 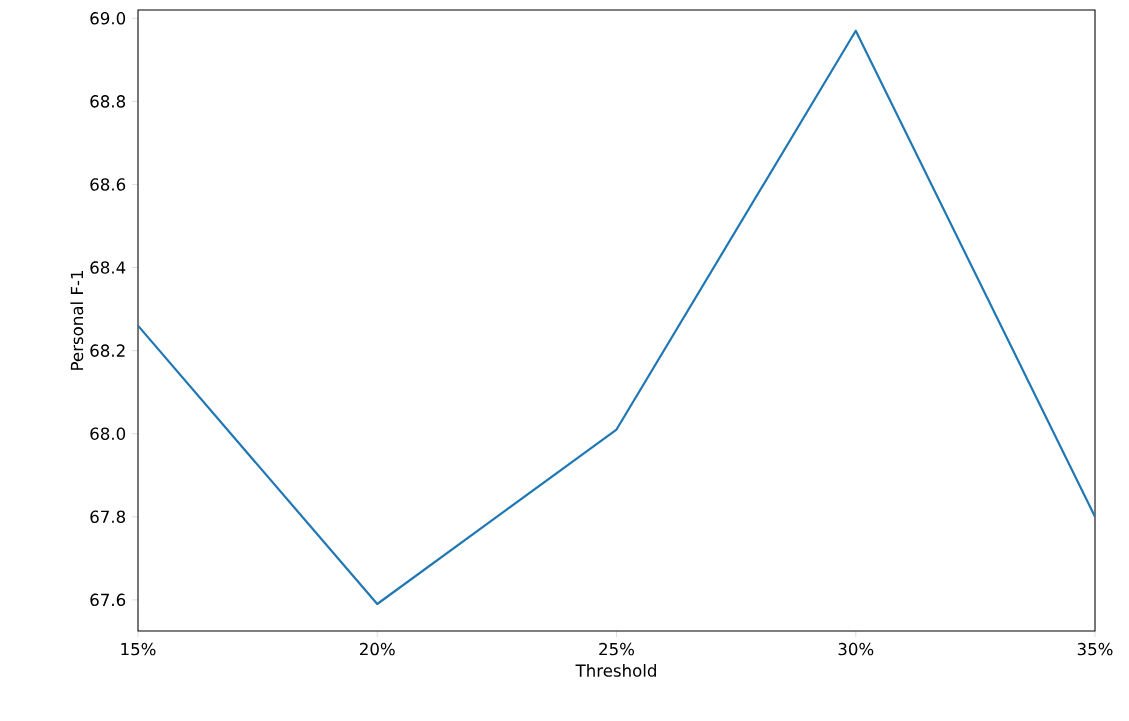 I want to click on y-tick-label: 69.0, so click(x=108, y=18).